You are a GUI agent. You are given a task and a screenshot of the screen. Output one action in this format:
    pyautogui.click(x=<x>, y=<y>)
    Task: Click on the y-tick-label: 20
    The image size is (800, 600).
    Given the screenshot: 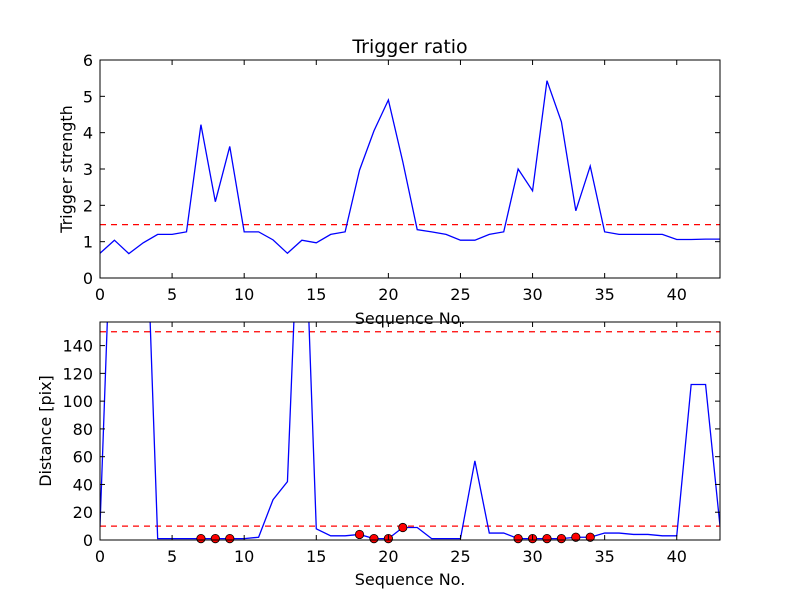 What is the action you would take?
    pyautogui.click(x=83, y=512)
    